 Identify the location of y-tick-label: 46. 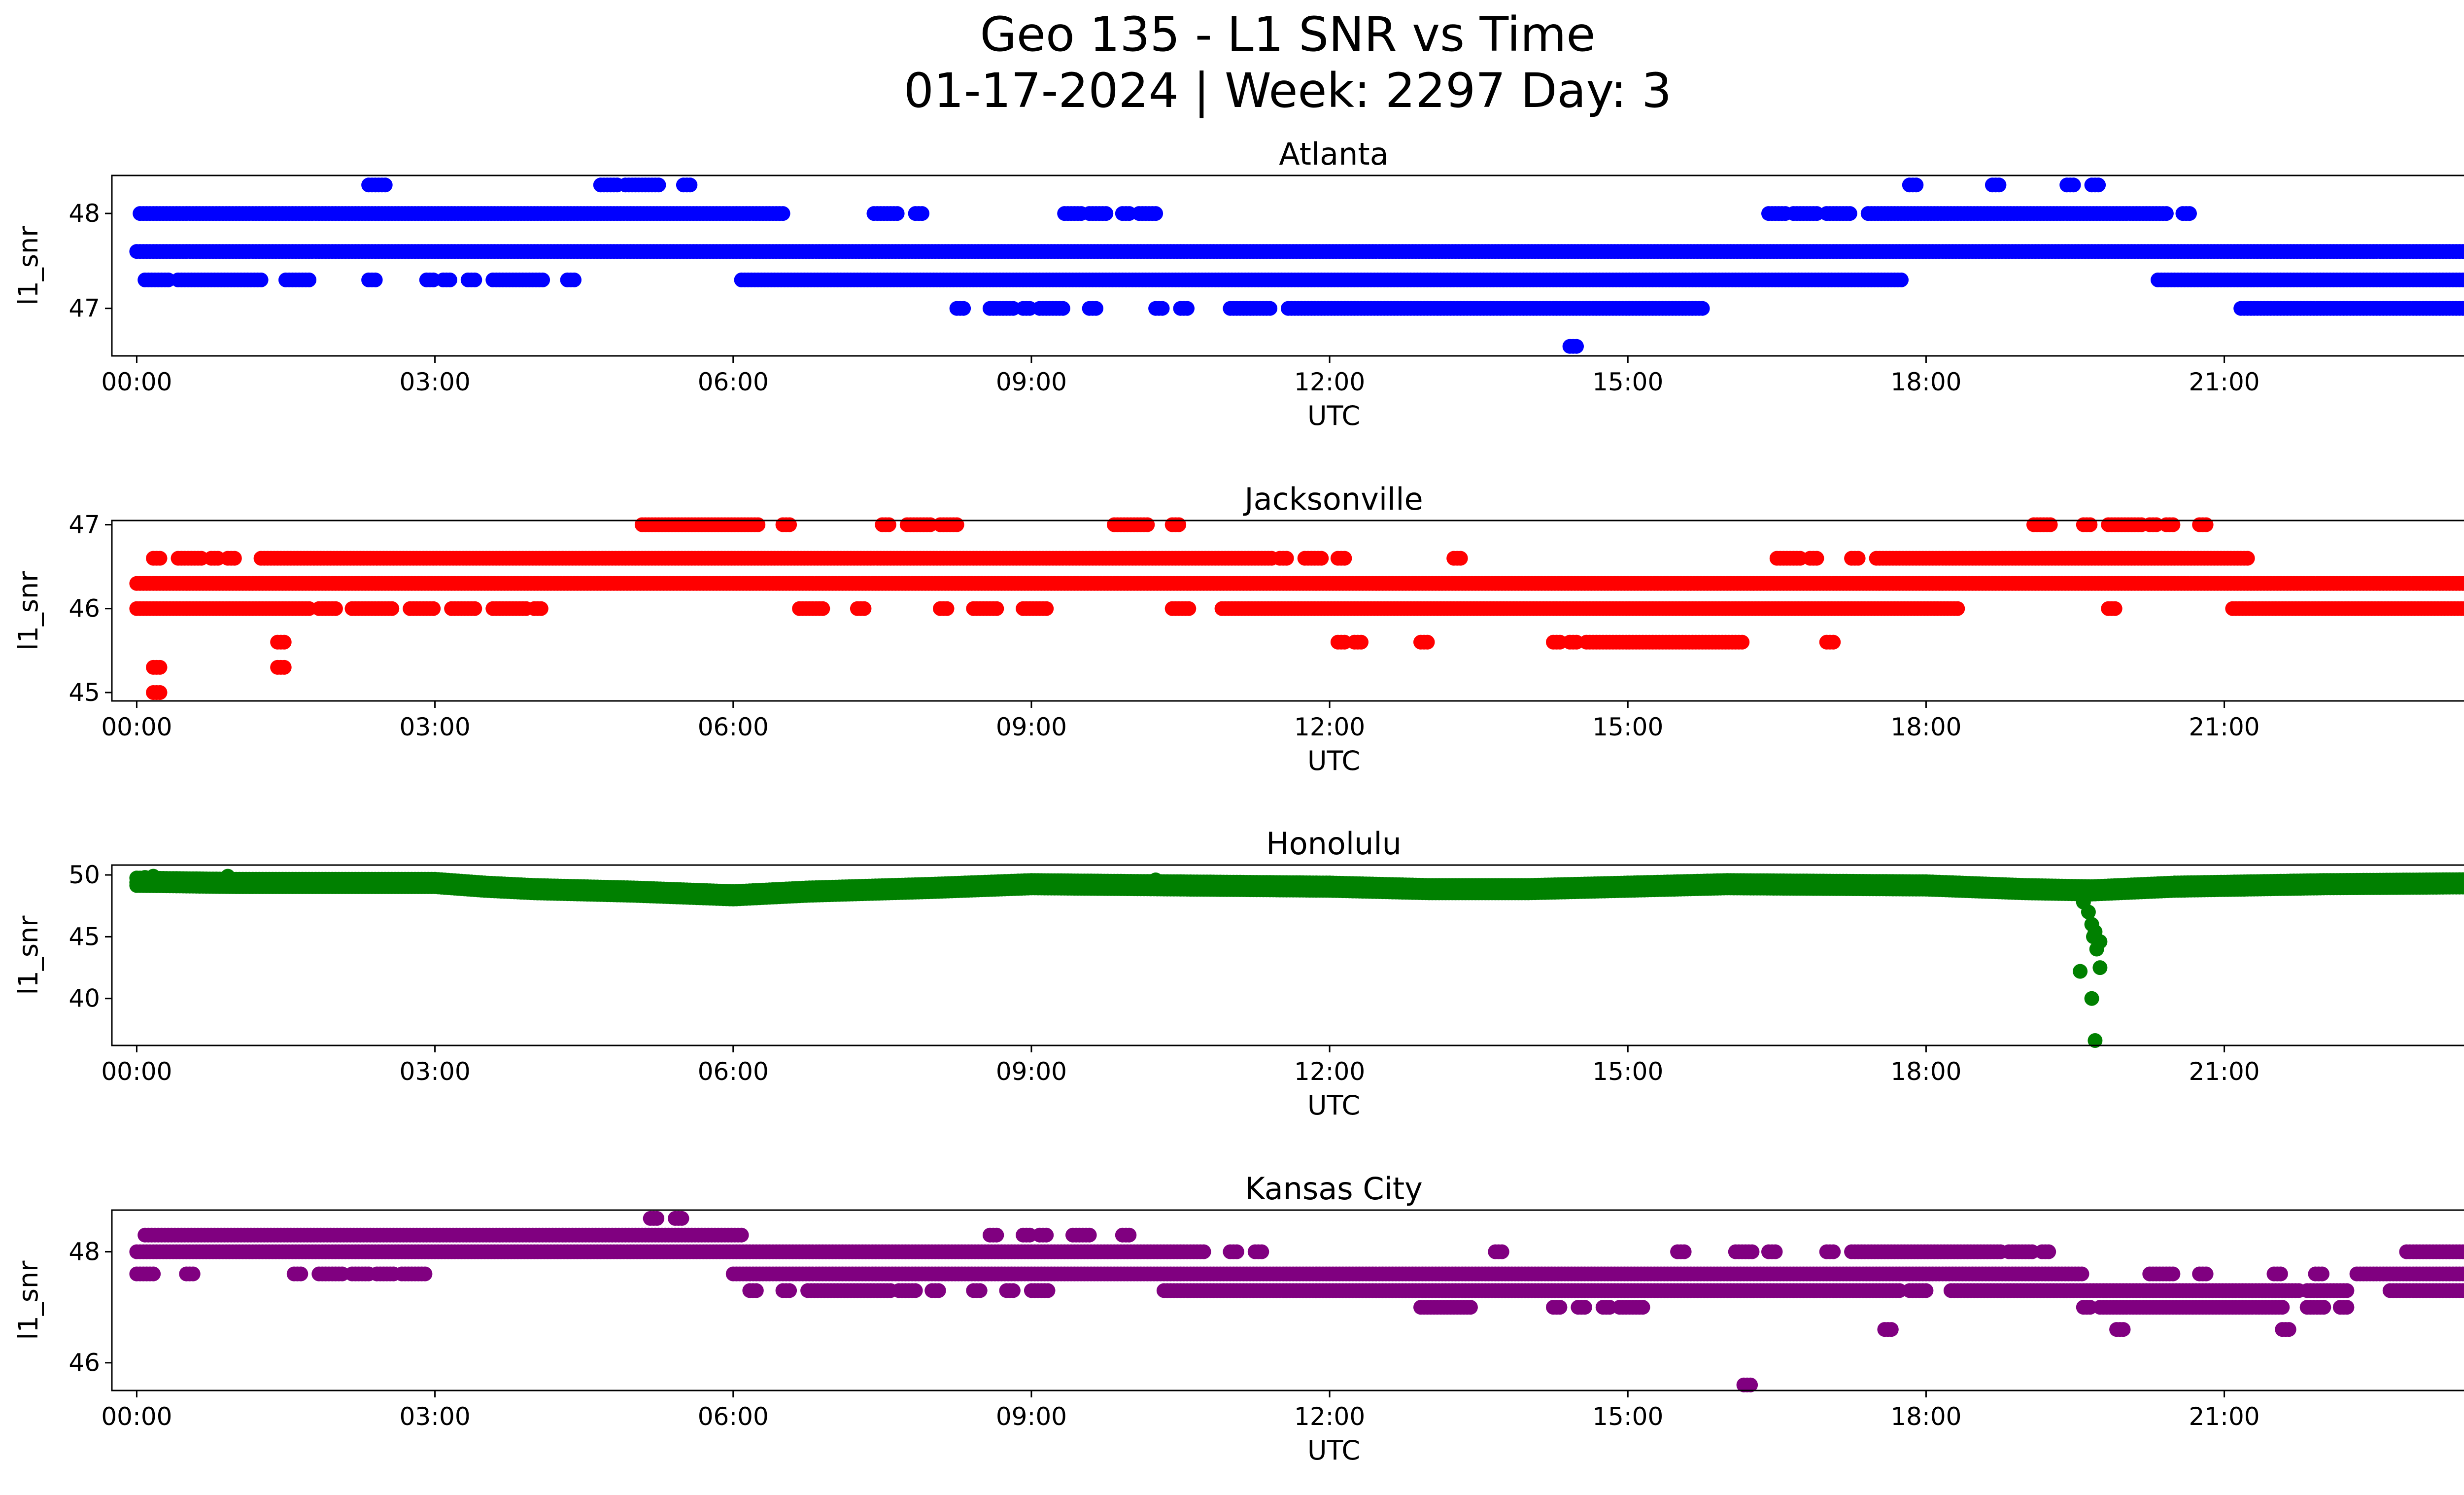
(84, 608).